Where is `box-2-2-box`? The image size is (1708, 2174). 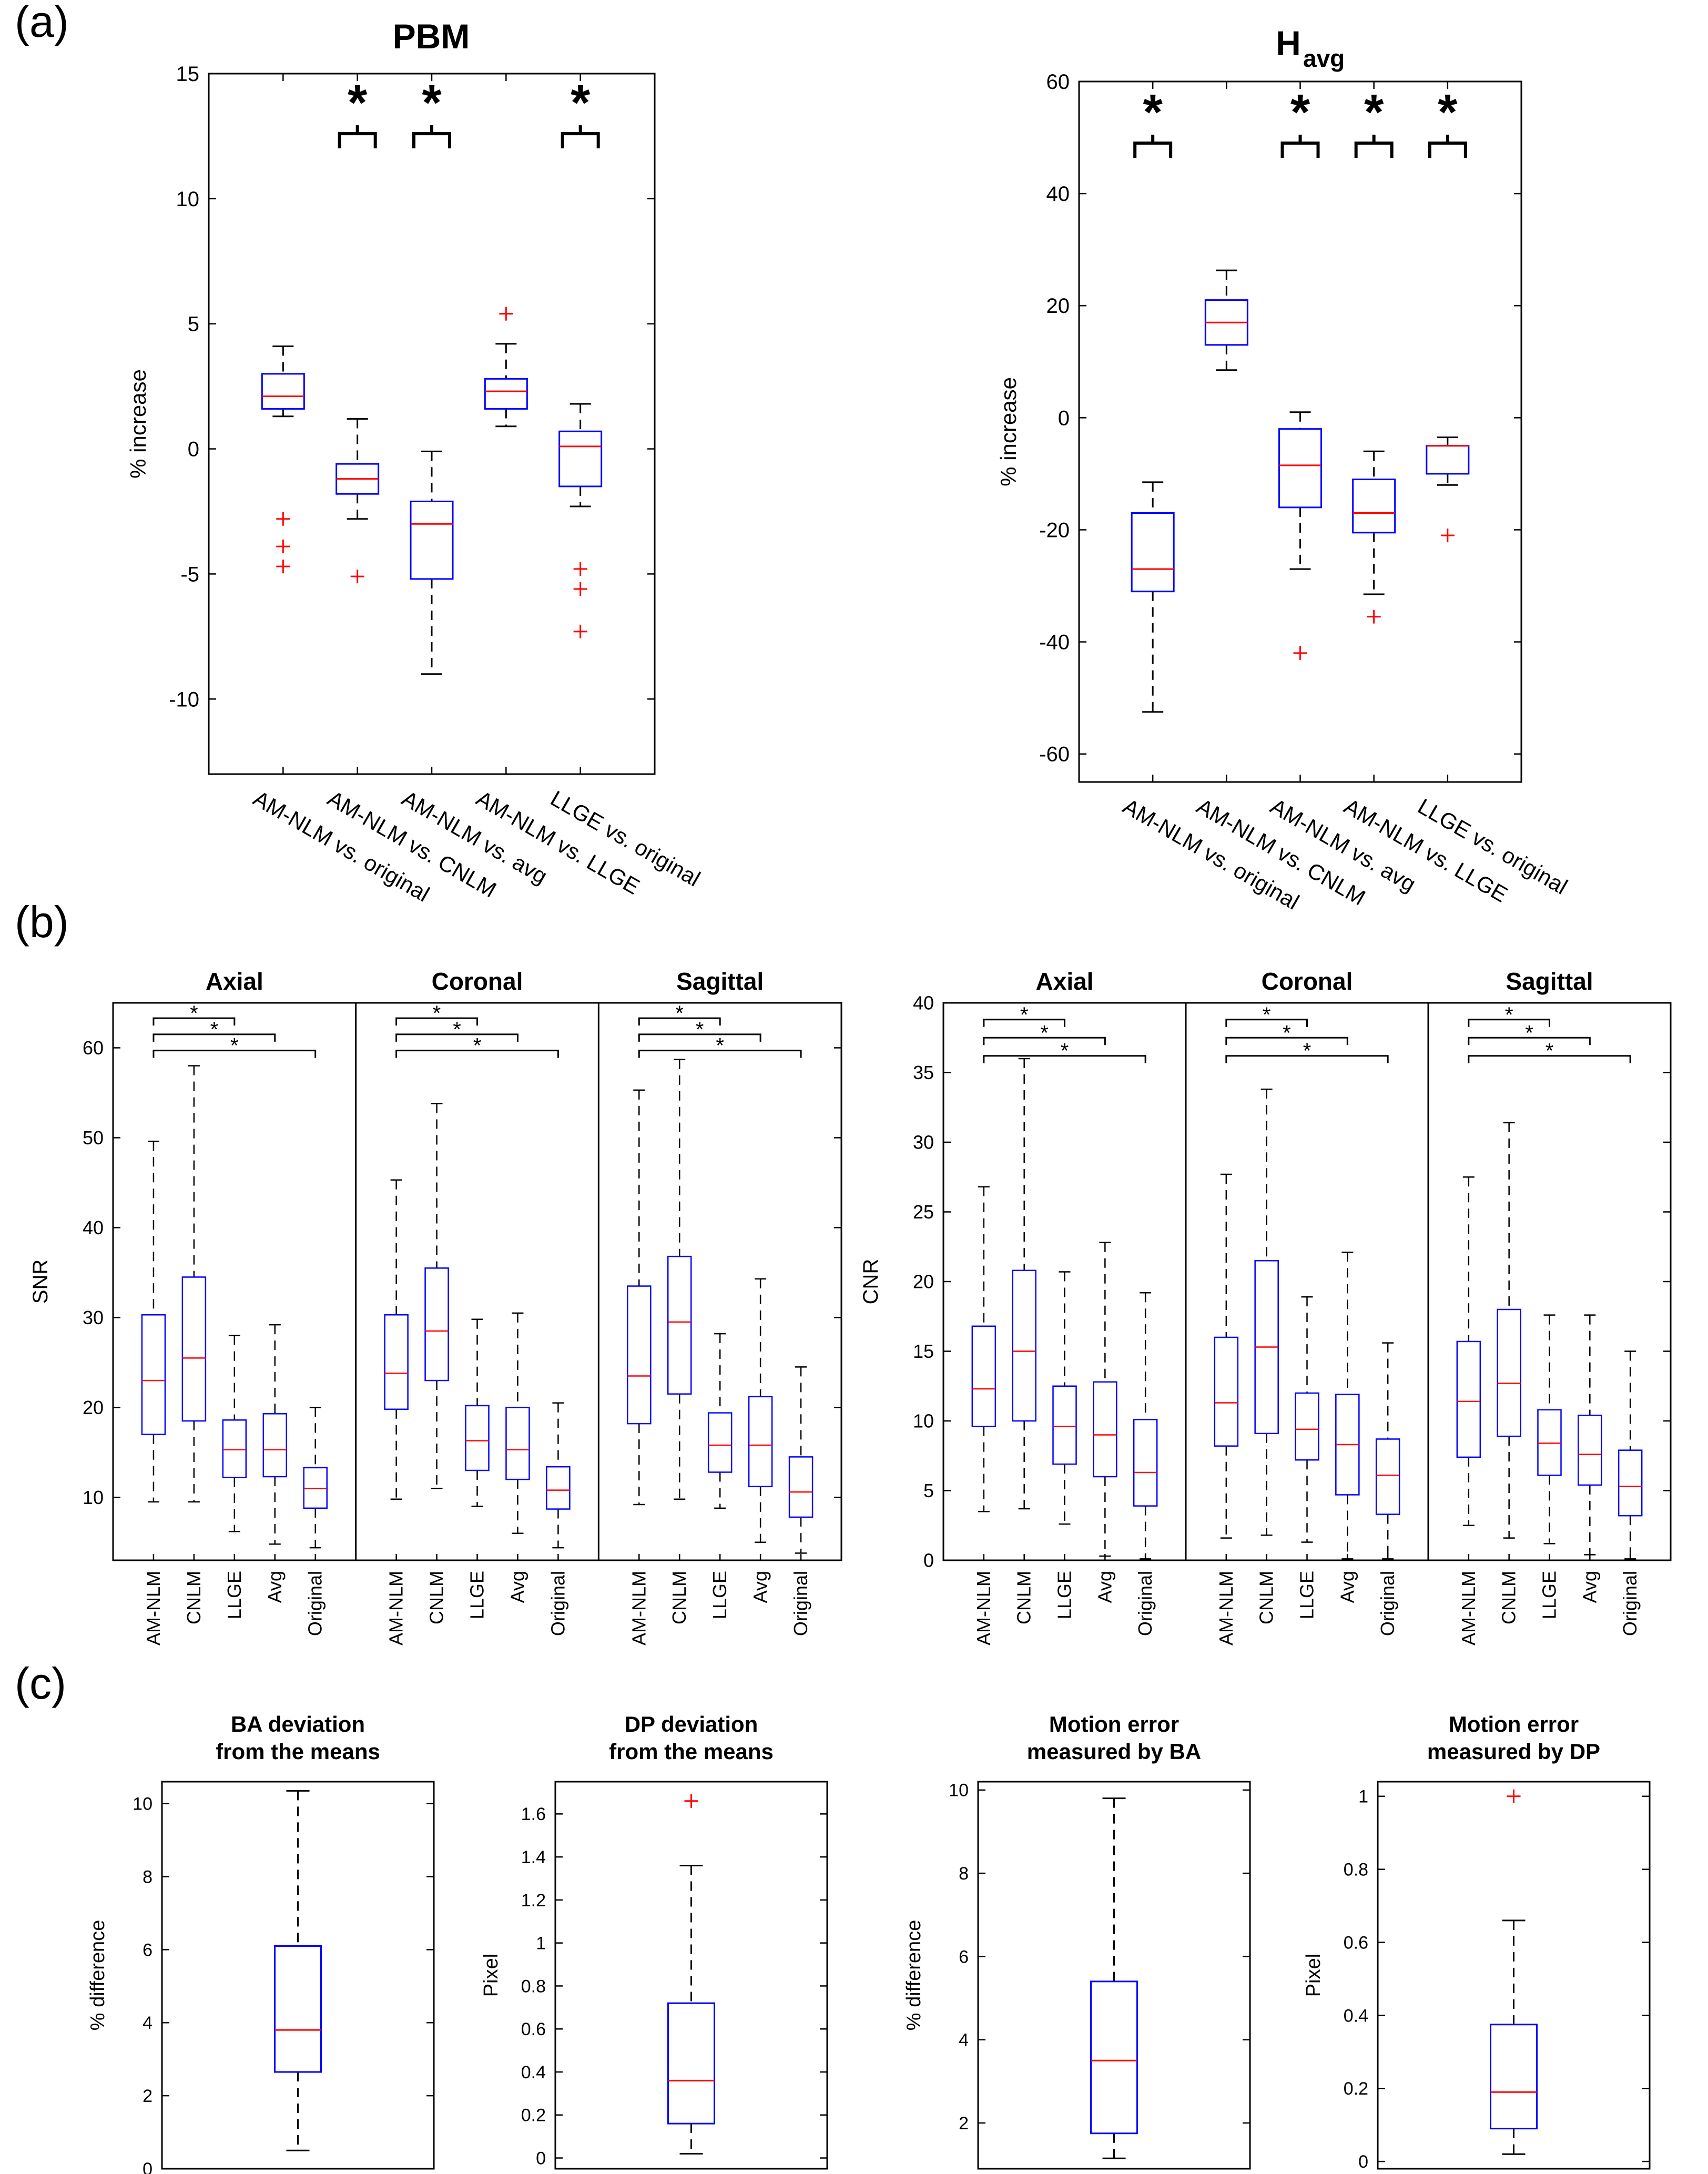 box-2-2-box is located at coordinates (1549, 1442).